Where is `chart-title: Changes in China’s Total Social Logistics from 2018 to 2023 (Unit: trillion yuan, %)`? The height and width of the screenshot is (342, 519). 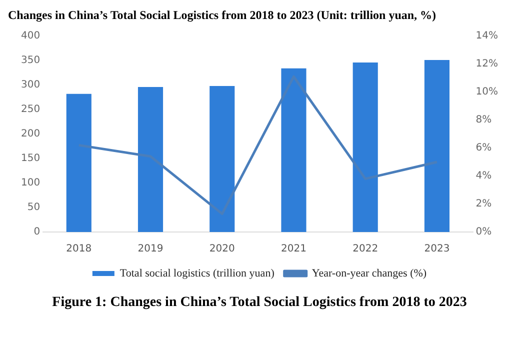
chart-title: Changes in China’s Total Social Logistics from 2018 to 2023 (Unit: trillion yuan, %) is located at coordinates (223, 15).